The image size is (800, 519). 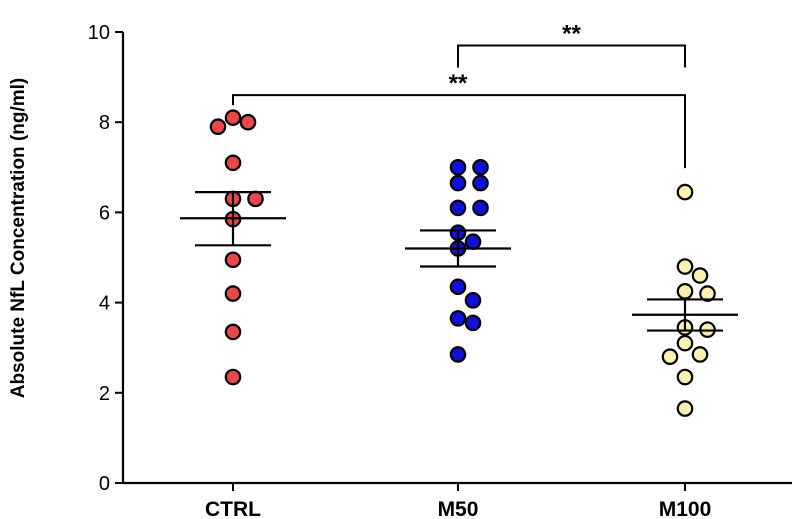 I want to click on y-tick-label: 2, so click(x=104, y=394).